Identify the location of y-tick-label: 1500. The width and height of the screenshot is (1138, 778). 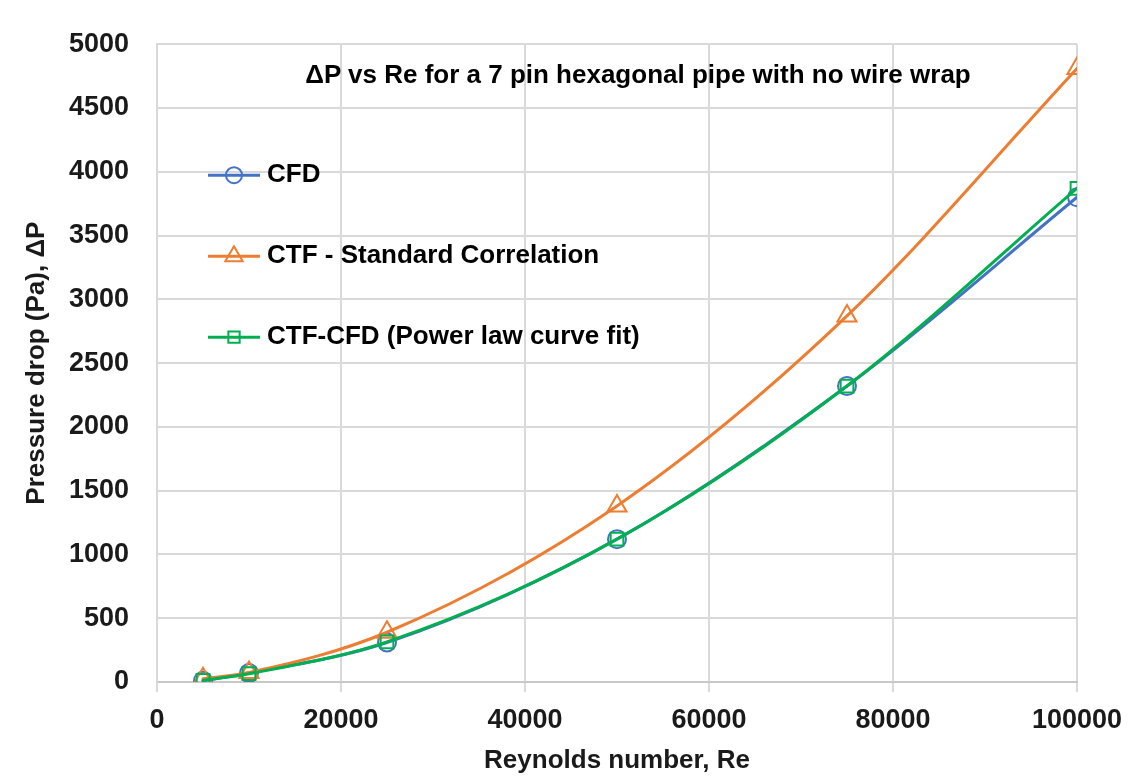
(98, 489).